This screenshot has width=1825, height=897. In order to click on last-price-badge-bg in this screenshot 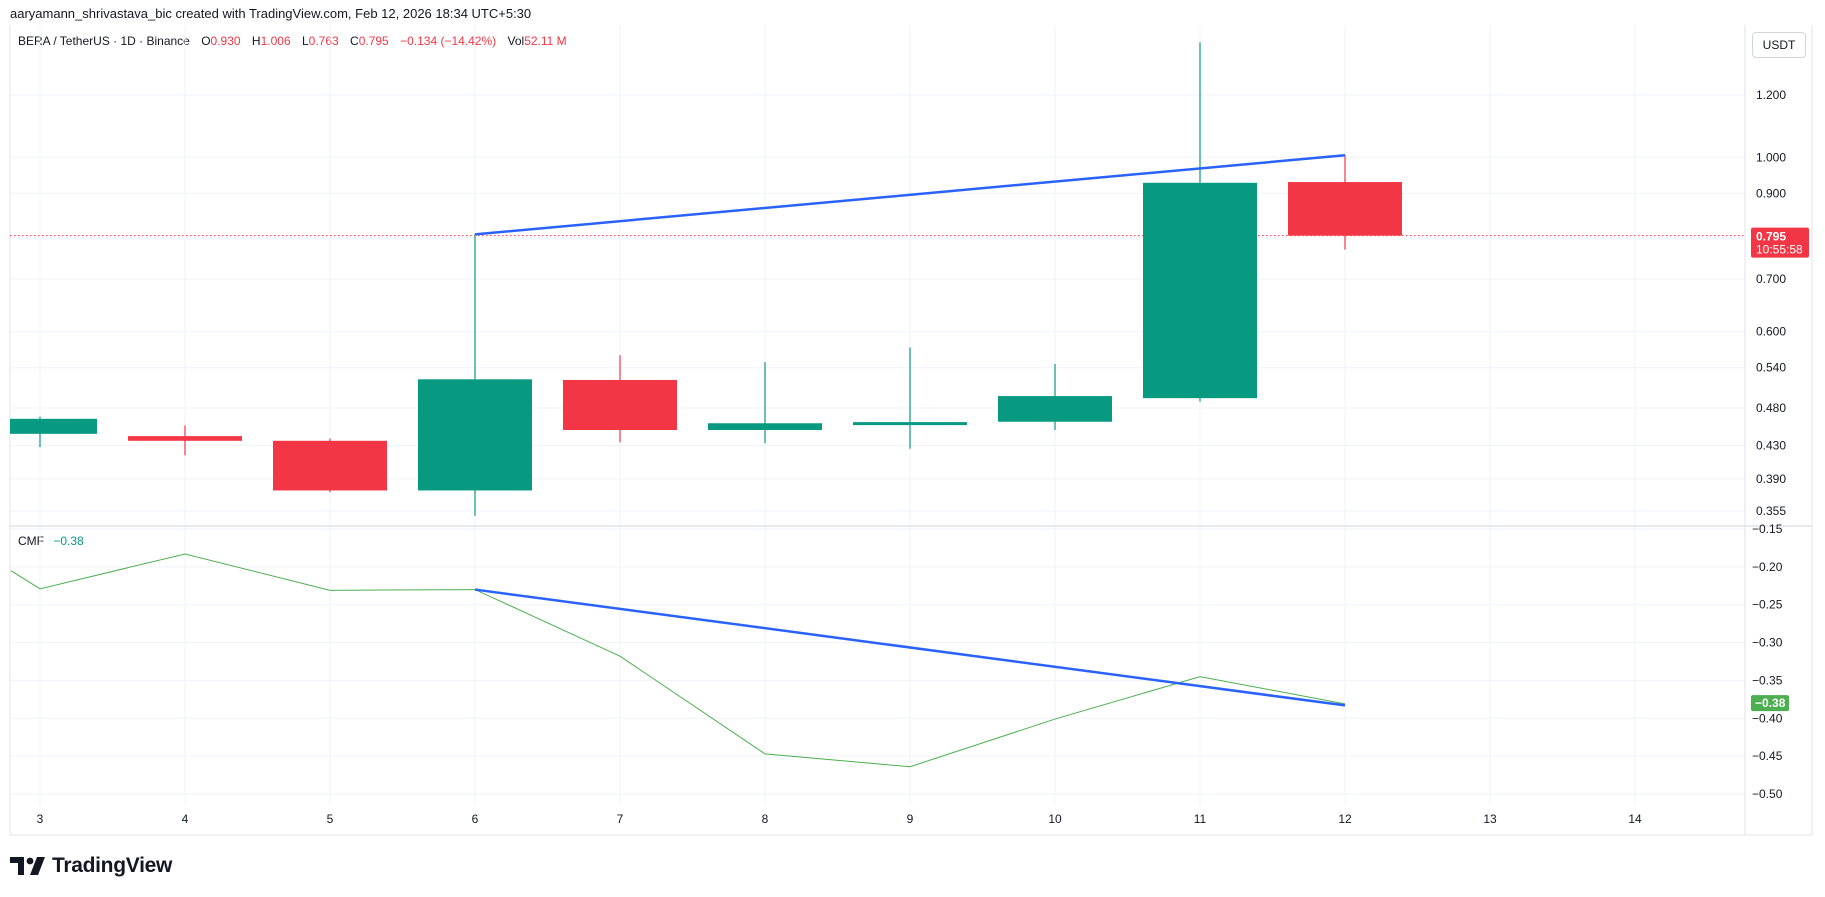, I will do `click(1780, 242)`.